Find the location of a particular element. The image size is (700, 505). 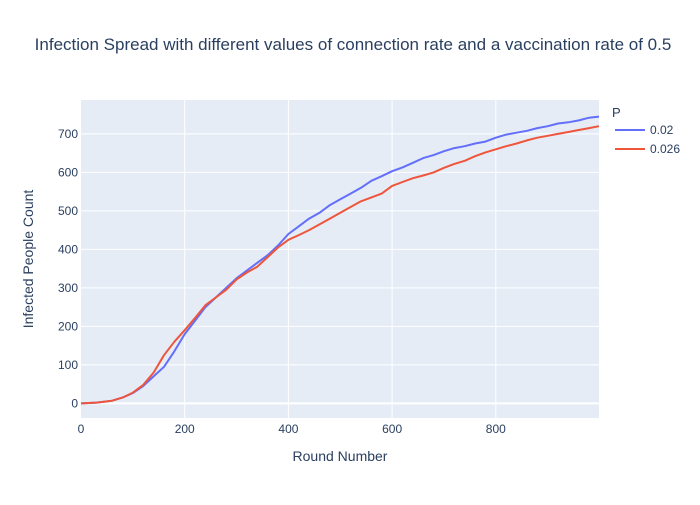

legend-label: 0.026 is located at coordinates (665, 149).